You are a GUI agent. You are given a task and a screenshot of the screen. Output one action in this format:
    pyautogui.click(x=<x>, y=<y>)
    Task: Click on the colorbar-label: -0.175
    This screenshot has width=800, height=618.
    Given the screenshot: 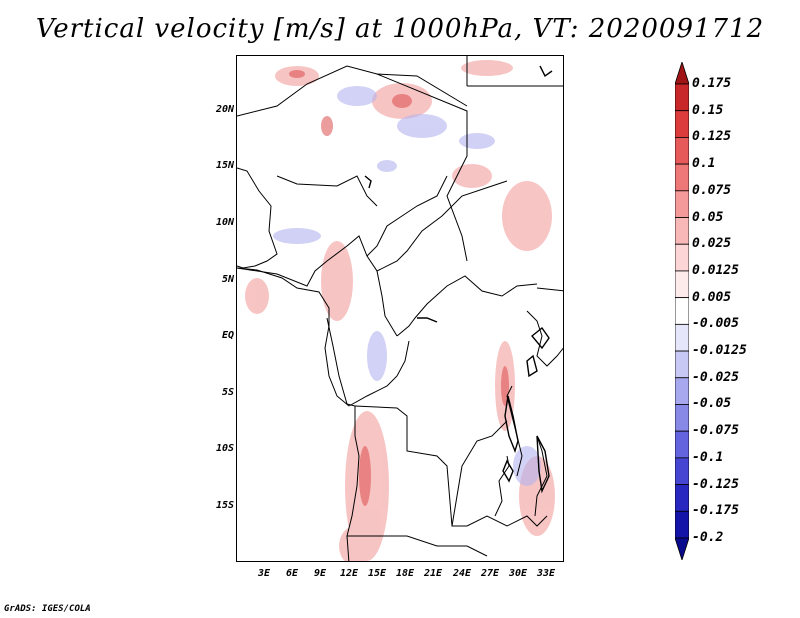 What is the action you would take?
    pyautogui.click(x=715, y=511)
    